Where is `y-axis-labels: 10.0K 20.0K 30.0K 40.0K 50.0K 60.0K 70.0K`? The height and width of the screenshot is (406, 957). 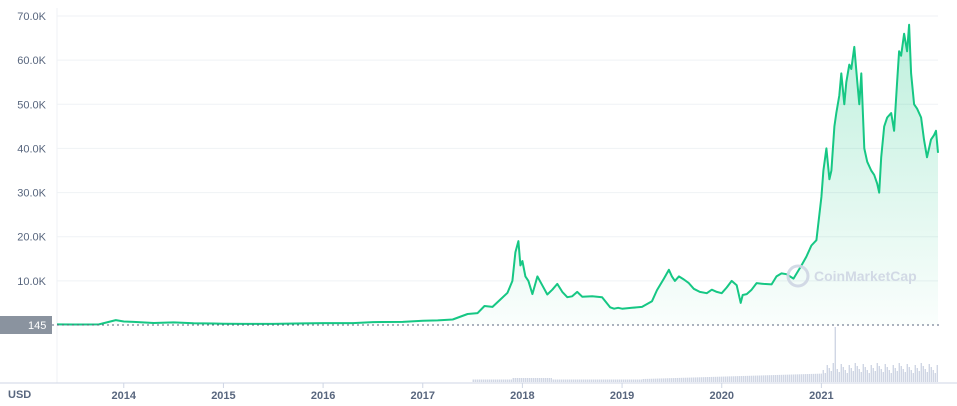
y-axis-labels: 10.0K 20.0K 30.0K 40.0K 50.0K 60.0K 70.0K is located at coordinates (31, 149).